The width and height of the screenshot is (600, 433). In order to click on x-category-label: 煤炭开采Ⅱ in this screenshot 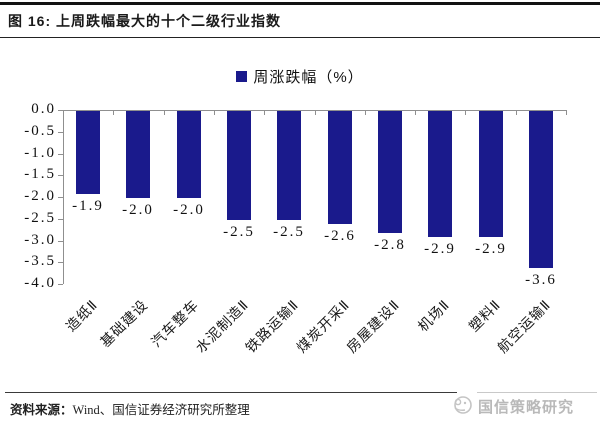, I will do `click(323, 326)`.